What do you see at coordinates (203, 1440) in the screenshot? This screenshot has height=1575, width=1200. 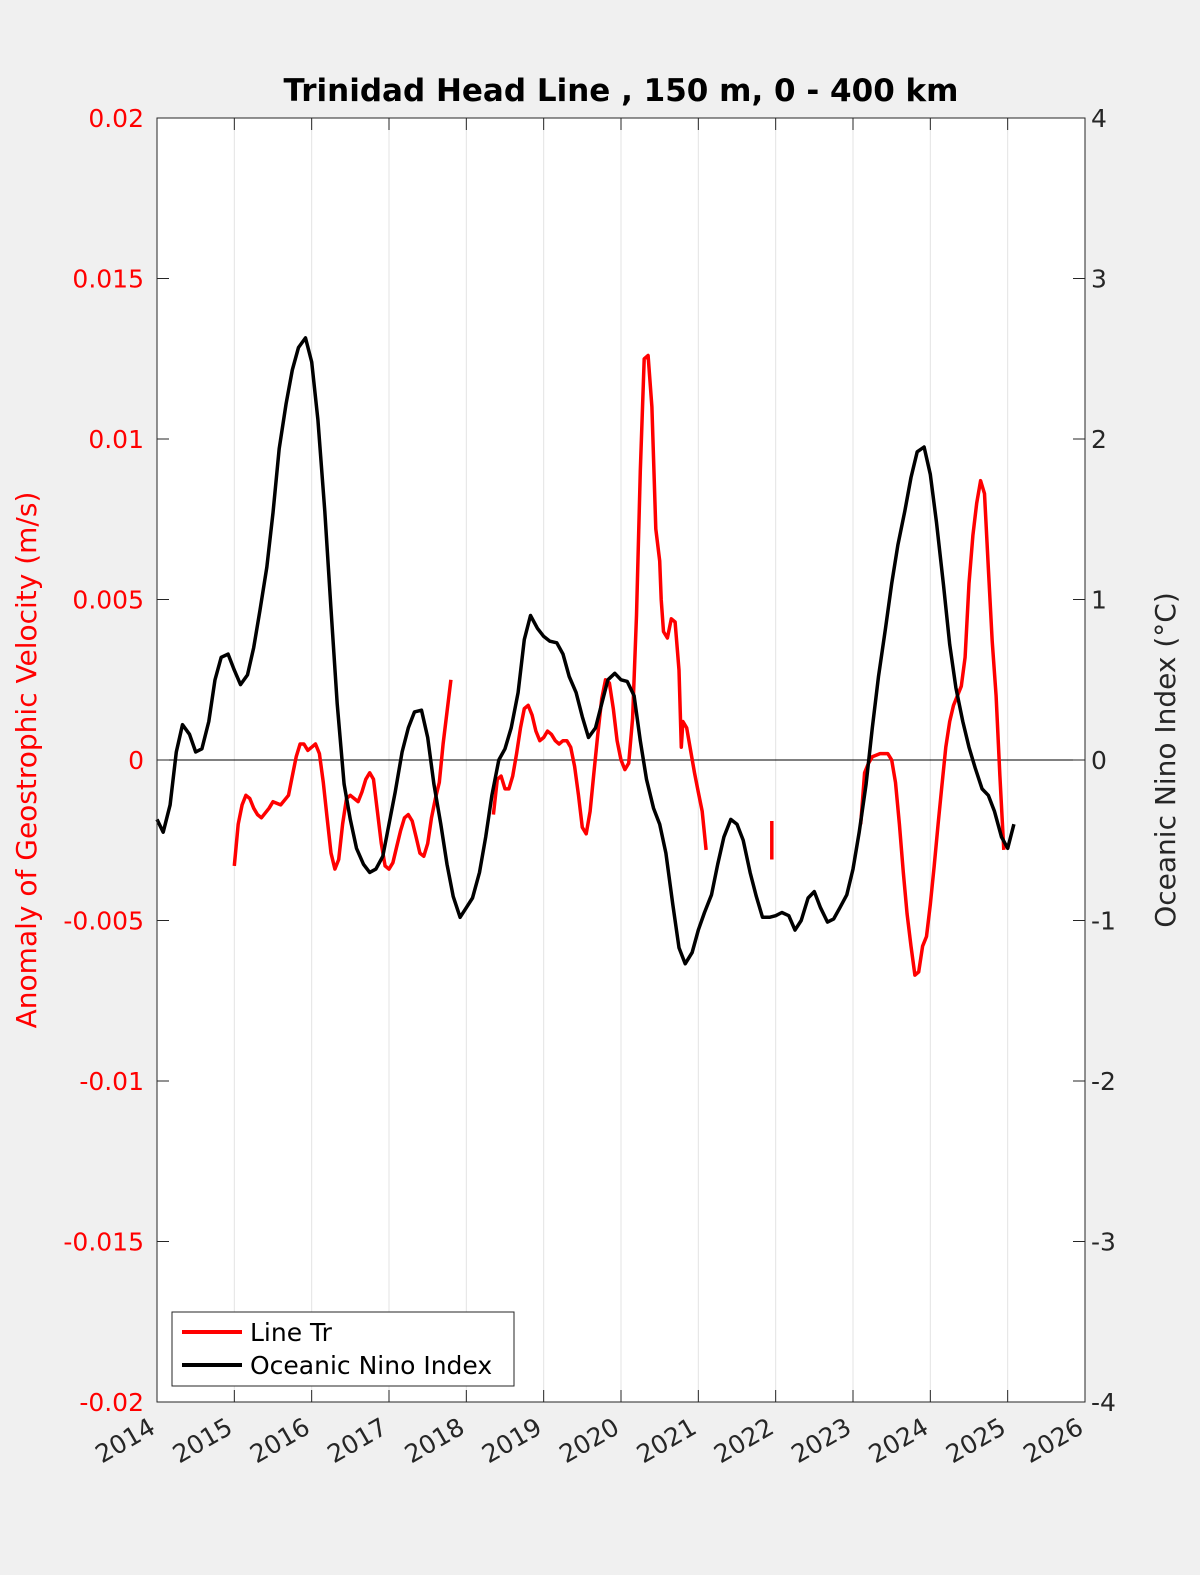 I see `x-tick-label: 2015` at bounding box center [203, 1440].